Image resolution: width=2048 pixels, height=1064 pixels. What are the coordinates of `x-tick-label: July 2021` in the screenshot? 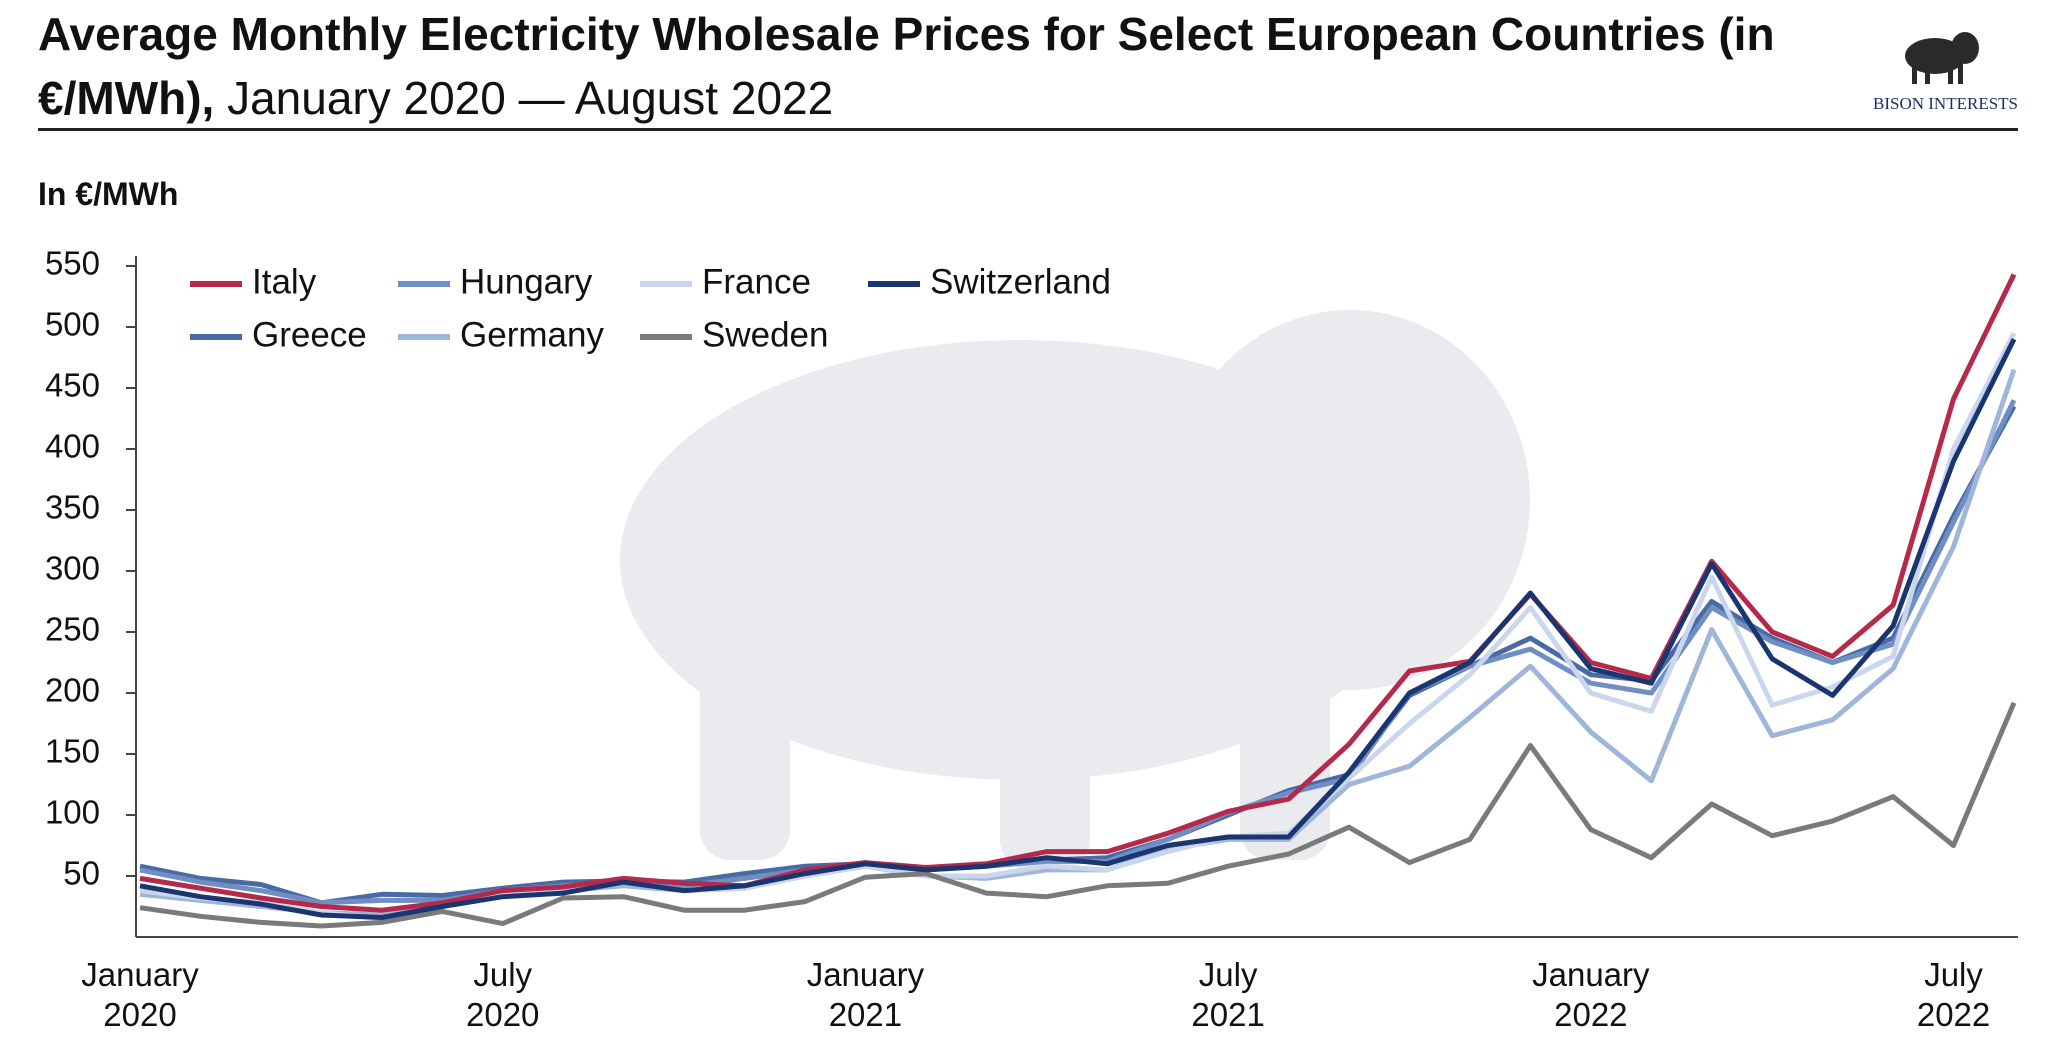 It's located at (1228, 994).